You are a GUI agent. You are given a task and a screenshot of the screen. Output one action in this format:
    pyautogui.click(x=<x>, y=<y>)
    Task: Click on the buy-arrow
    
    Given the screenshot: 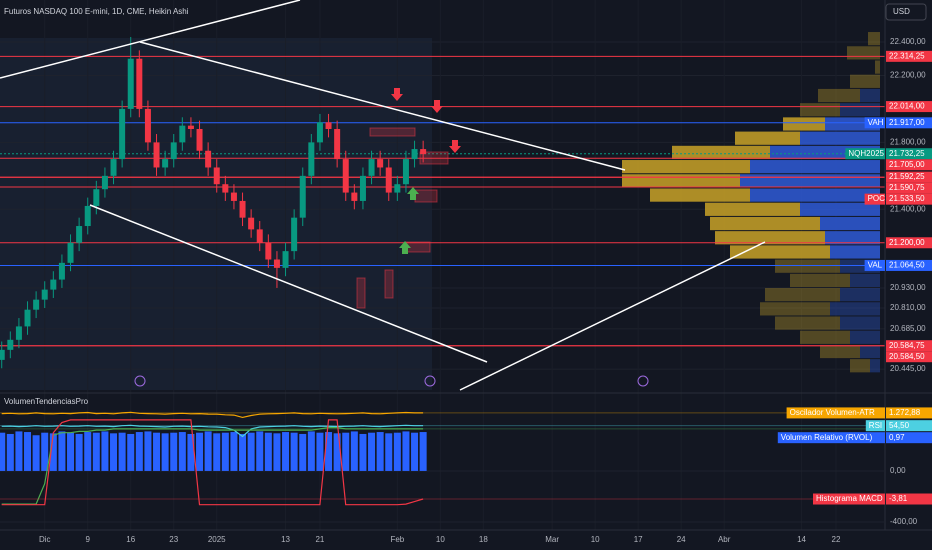 What is the action you would take?
    pyautogui.click(x=405, y=247)
    